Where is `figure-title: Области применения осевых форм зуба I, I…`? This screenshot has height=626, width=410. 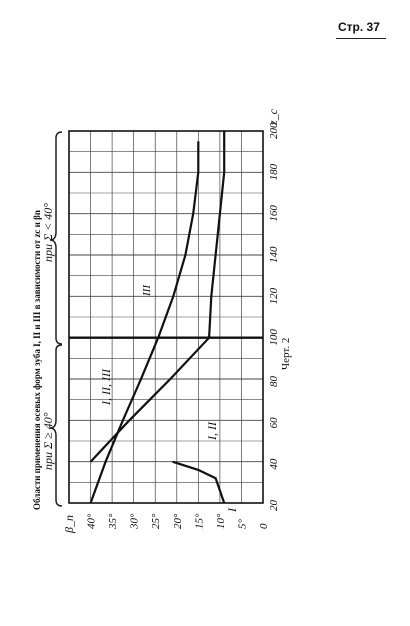 figure-title: Области применения осевых форм зуба I, I… is located at coordinates (37, 360).